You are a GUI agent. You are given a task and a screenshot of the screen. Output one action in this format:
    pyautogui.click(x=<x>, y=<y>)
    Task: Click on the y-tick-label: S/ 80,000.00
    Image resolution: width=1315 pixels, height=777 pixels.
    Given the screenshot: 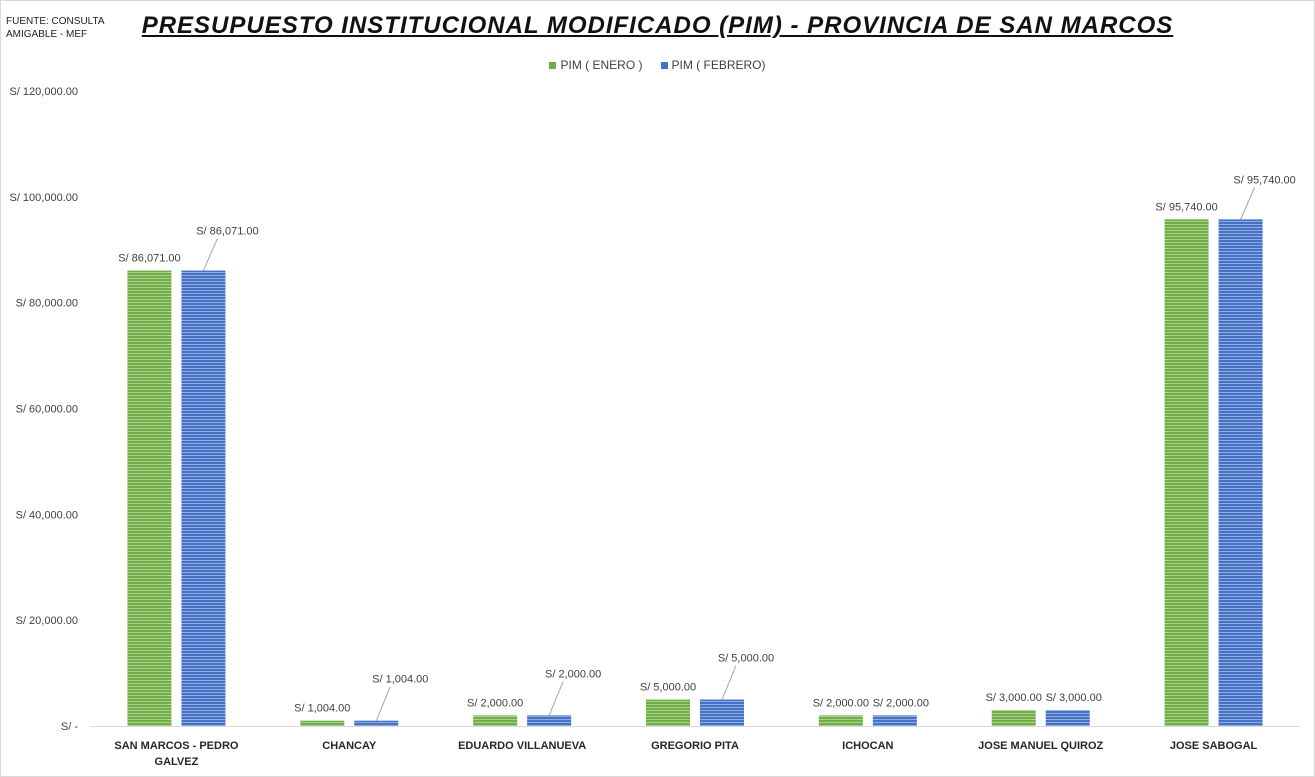 What is the action you would take?
    pyautogui.click(x=47, y=304)
    